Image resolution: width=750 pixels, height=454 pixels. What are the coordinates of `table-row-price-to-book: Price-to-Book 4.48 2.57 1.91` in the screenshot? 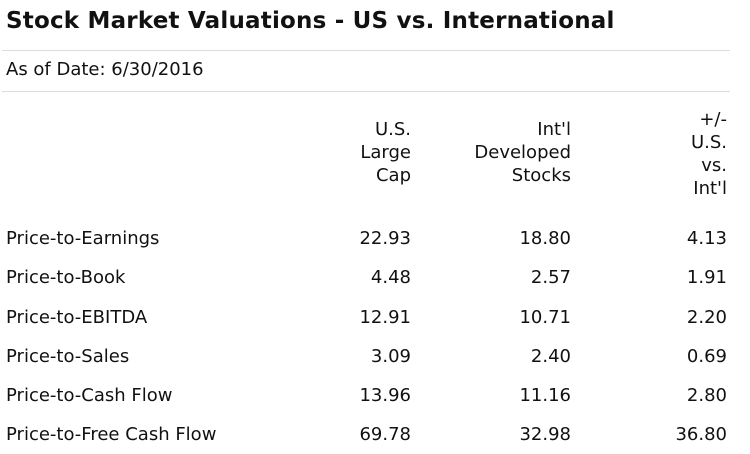 It's located at (375, 282).